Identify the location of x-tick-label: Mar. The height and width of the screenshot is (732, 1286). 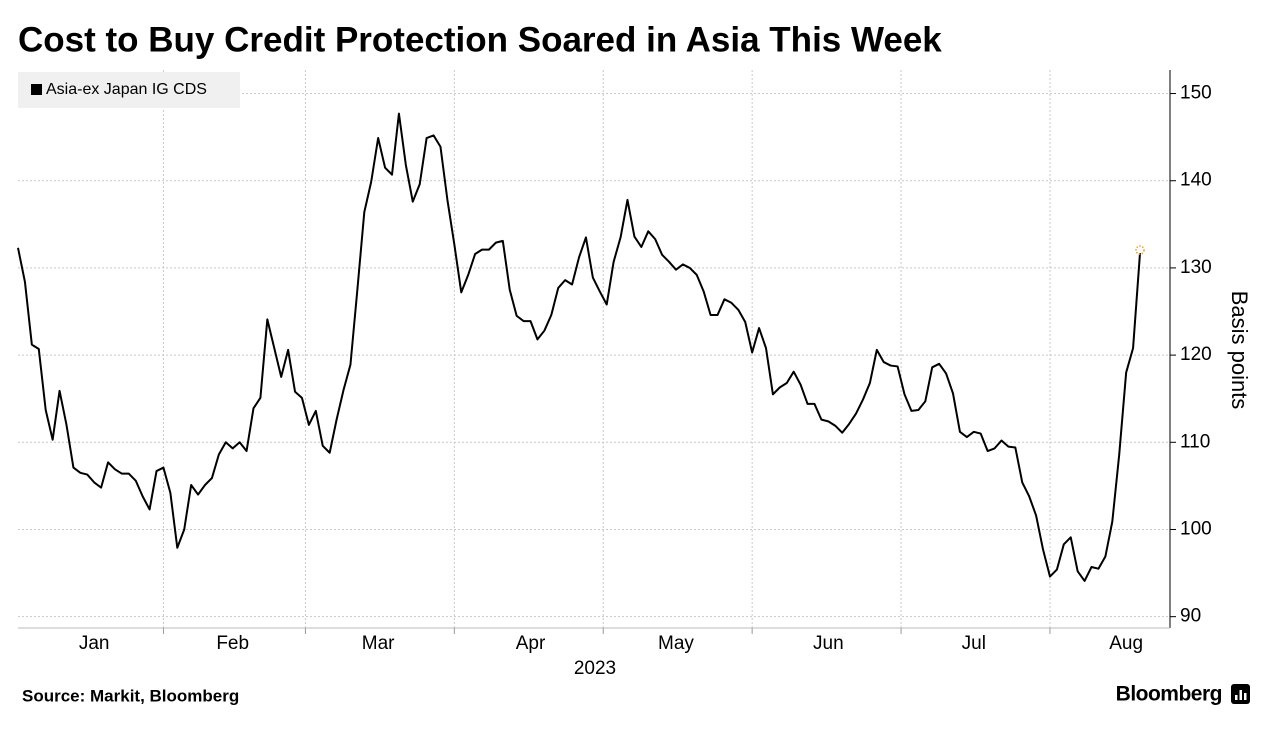
(378, 643).